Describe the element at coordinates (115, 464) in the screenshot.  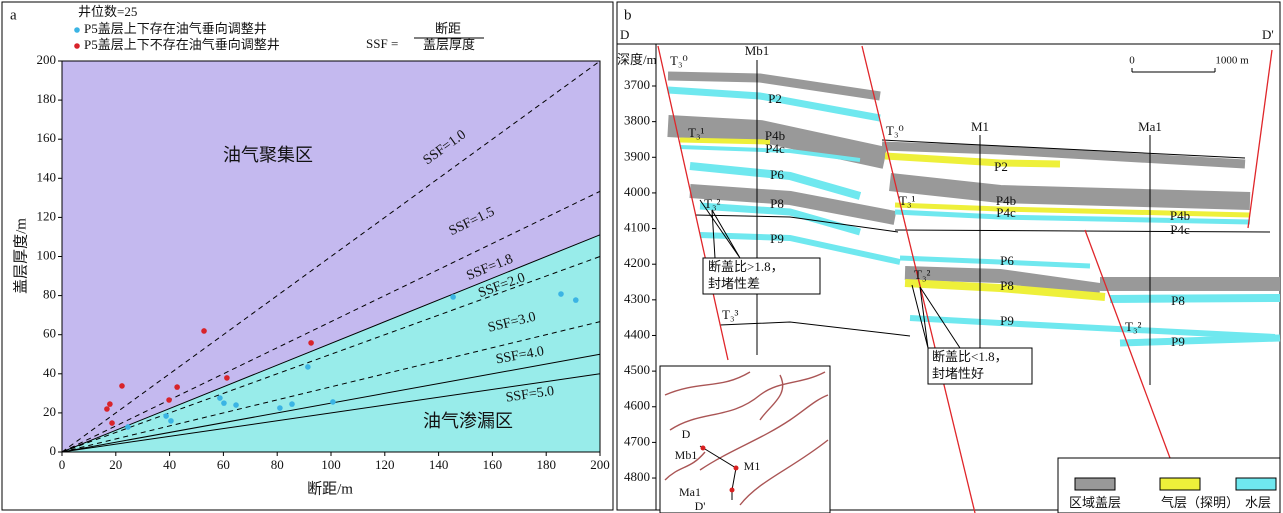
I see `x-tick-label: 20` at that location.